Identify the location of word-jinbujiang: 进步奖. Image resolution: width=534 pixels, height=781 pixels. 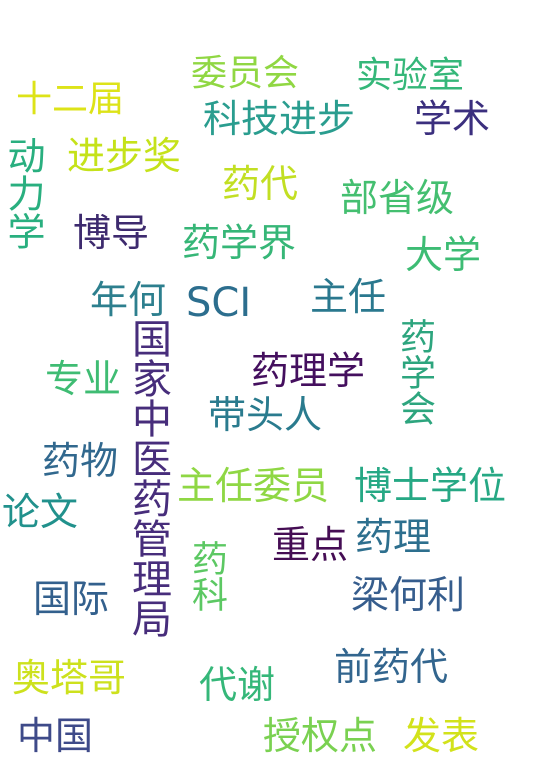
(124, 156).